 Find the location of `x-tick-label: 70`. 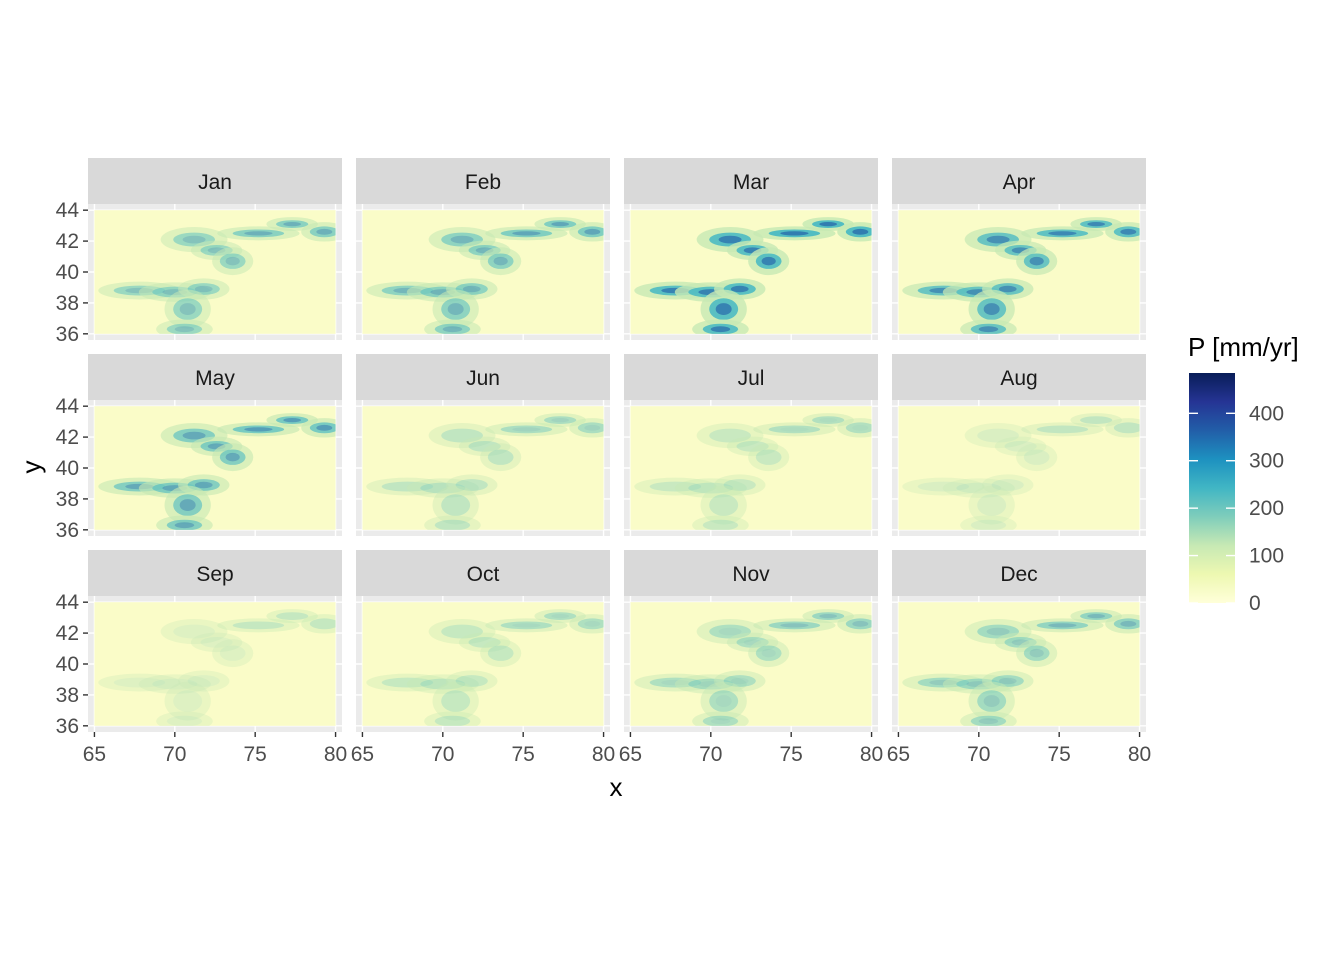

x-tick-label: 70 is located at coordinates (710, 754).